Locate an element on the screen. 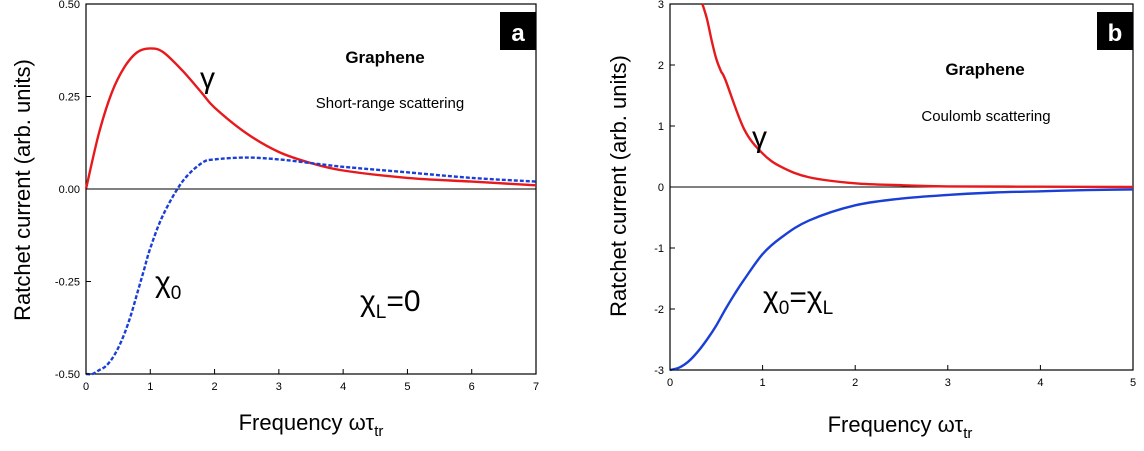 The height and width of the screenshot is (451, 1144). panel-b-x-ticks: 0 1 2 3 4 5 is located at coordinates (901, 377).